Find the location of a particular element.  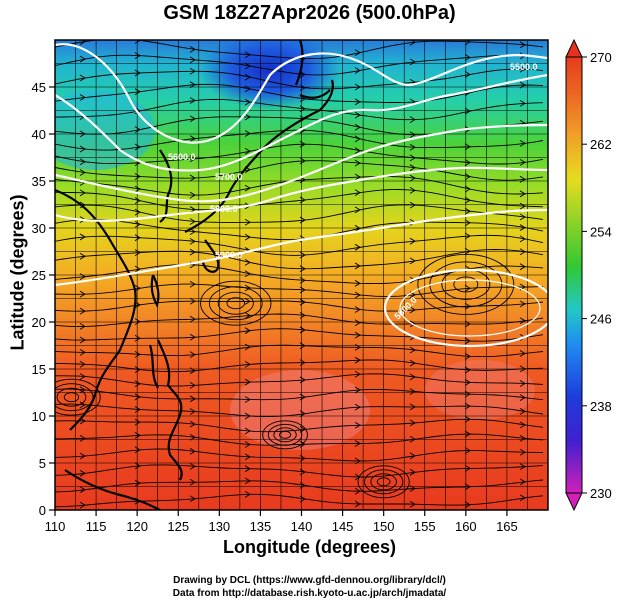

contour-5800-high is located at coordinates (465, 308).